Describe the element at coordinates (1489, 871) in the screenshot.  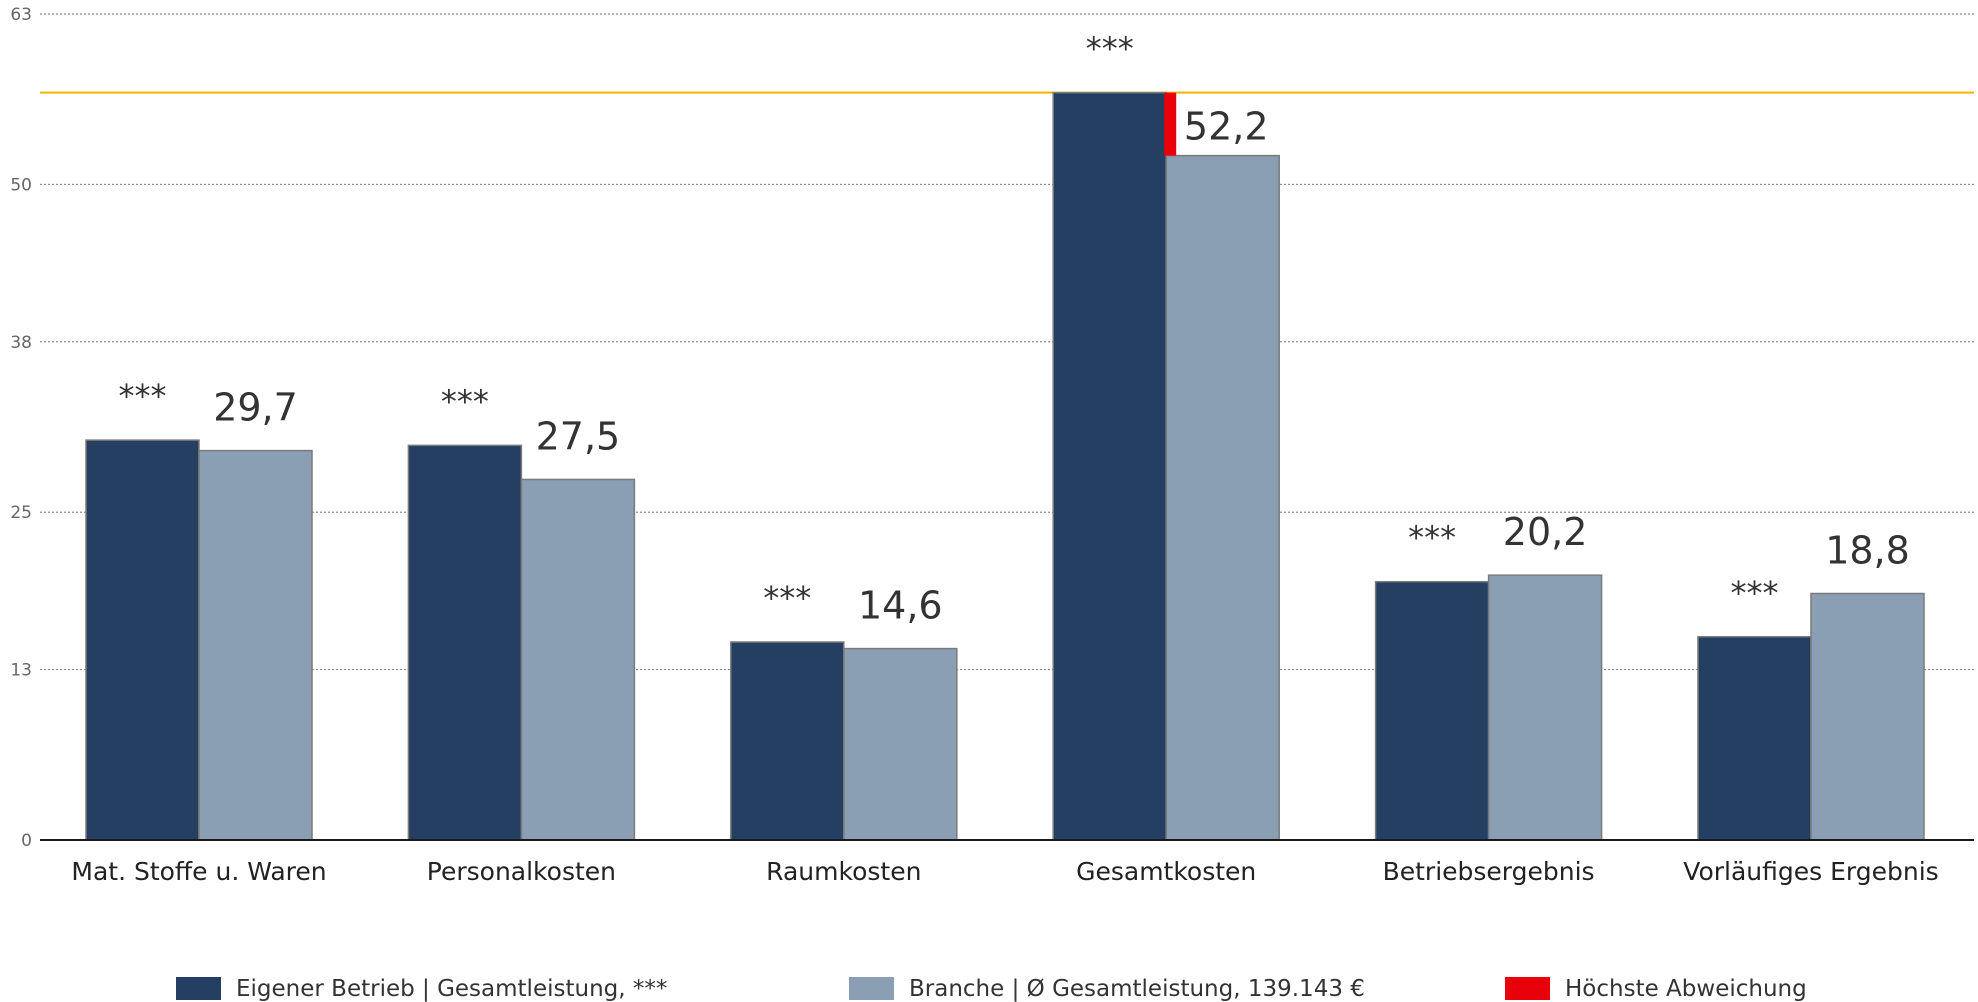
I see `category-label: Betriebsergebnis` at that location.